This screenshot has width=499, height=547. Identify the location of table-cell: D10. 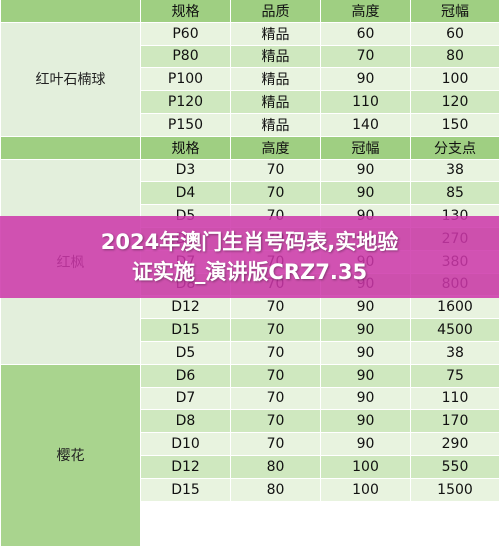
(186, 444).